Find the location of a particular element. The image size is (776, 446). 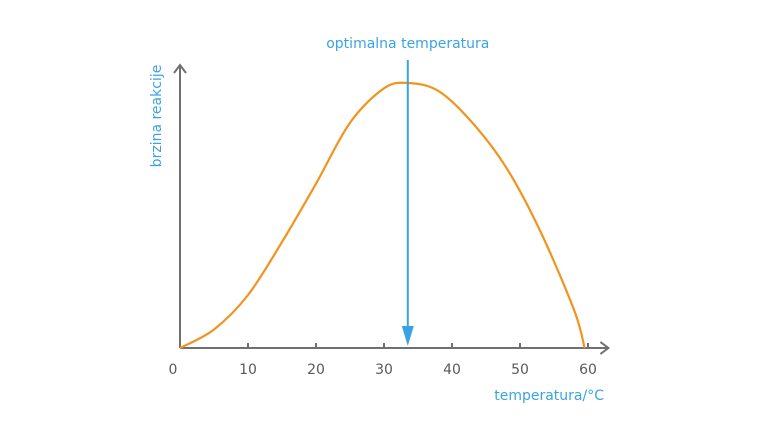

x-tick-label: 60 is located at coordinates (588, 370).